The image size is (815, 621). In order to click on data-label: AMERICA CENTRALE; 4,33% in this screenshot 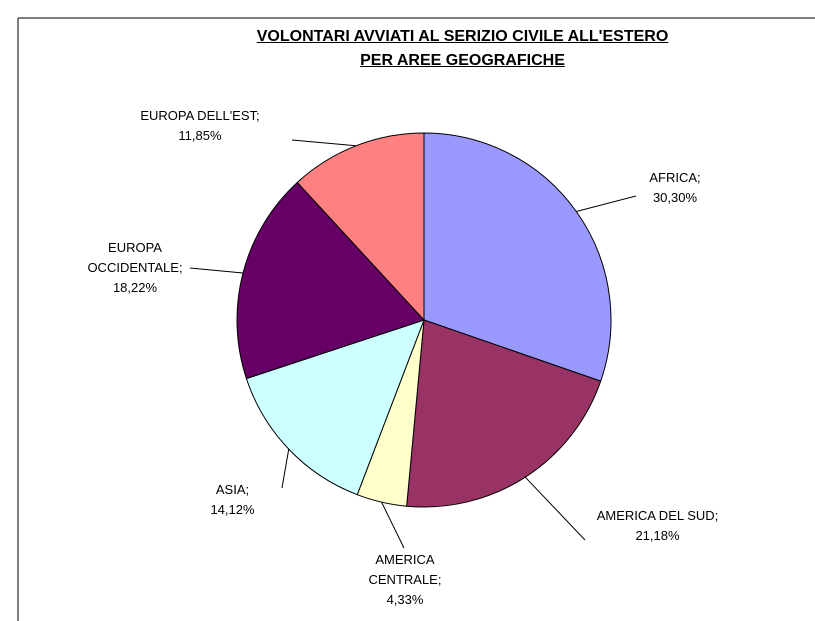, I will do `click(405, 580)`.